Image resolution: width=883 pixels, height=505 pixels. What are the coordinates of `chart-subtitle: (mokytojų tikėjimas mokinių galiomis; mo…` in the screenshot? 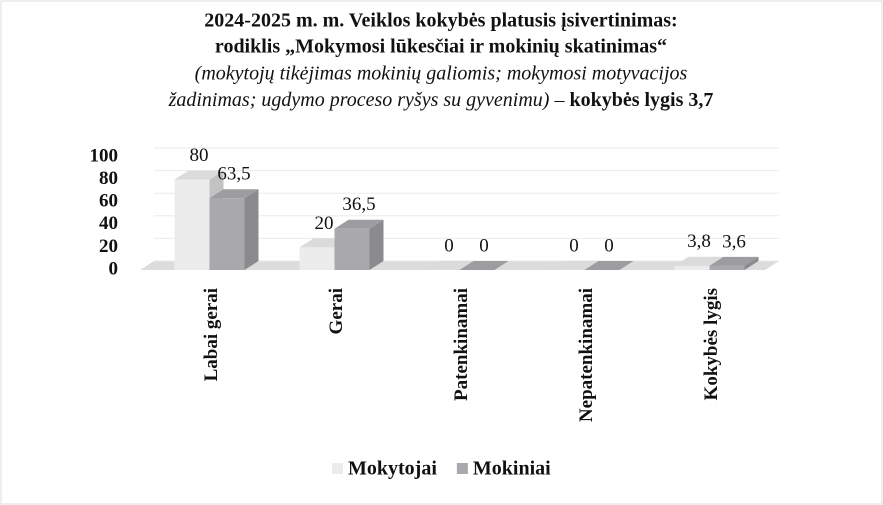 It's located at (441, 74).